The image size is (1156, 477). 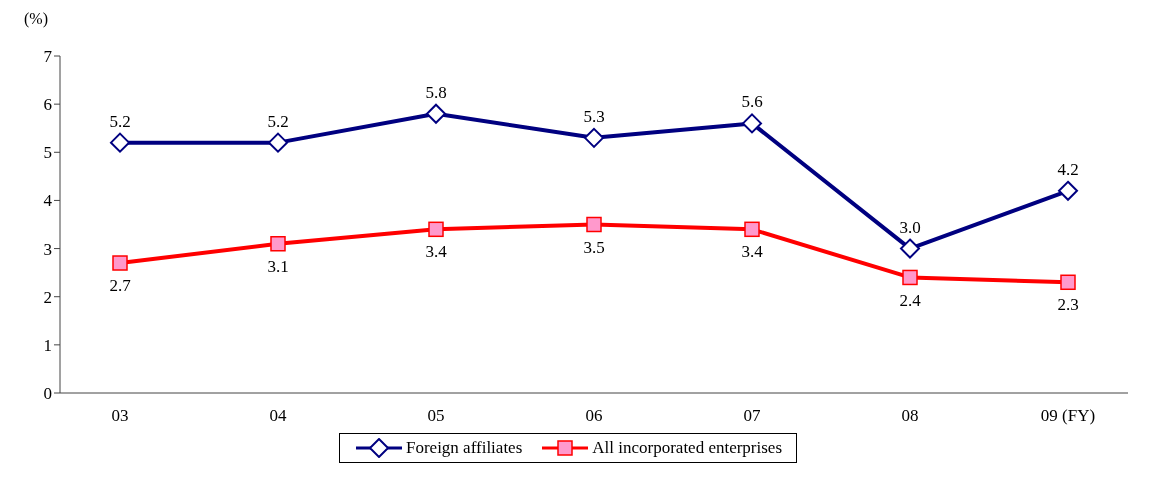 What do you see at coordinates (47, 249) in the screenshot?
I see `y-tick-label: 3` at bounding box center [47, 249].